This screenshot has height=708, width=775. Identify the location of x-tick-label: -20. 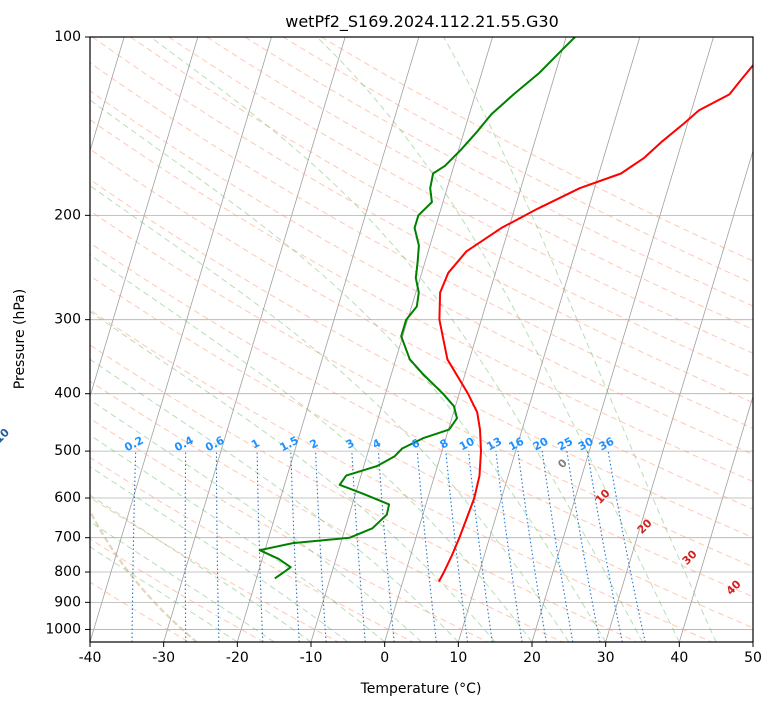
(237, 658).